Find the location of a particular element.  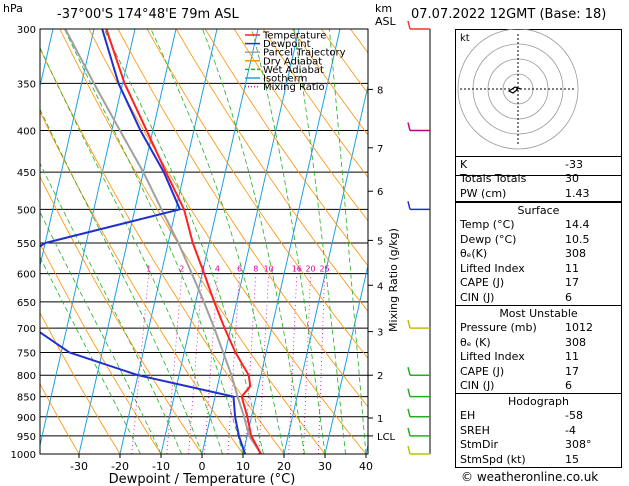

legend-entry: Parcel Trajectory is located at coordinates (304, 53).